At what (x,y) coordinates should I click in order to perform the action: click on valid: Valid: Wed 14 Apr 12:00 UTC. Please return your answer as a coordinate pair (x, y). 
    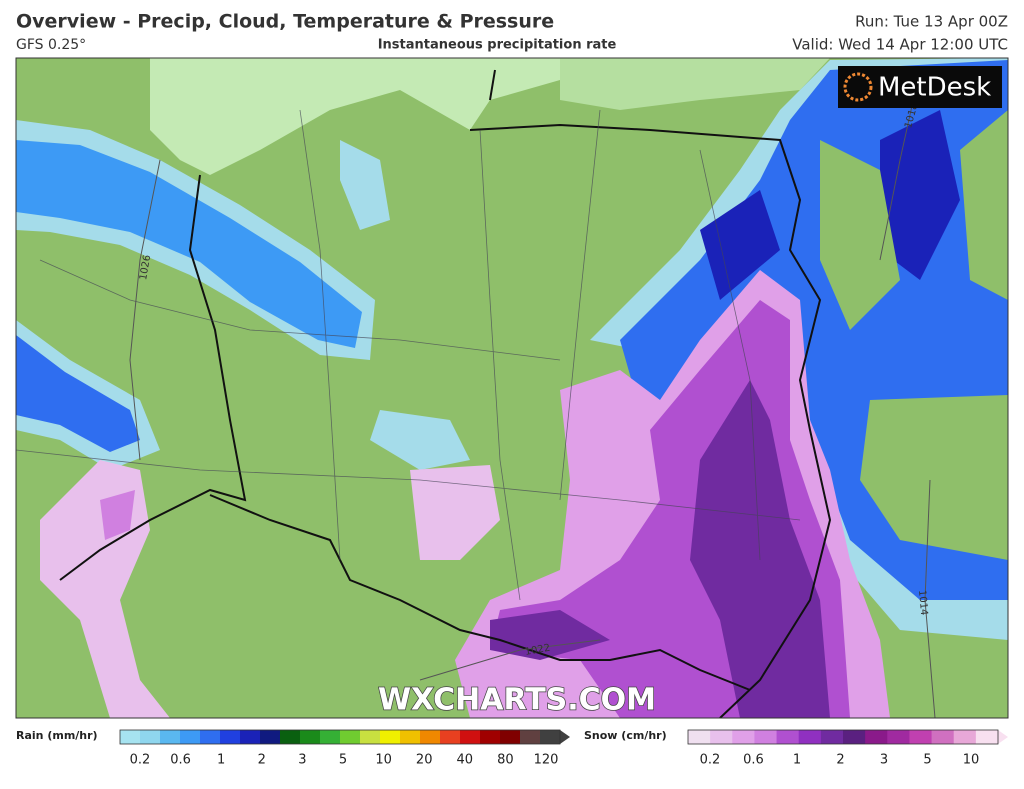
    Looking at the image, I should click on (900, 45).